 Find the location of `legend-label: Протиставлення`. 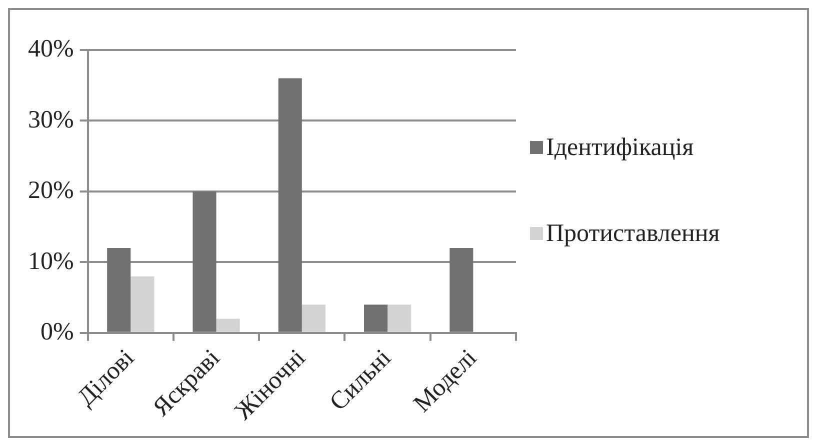

legend-label: Протиставлення is located at coordinates (633, 234).